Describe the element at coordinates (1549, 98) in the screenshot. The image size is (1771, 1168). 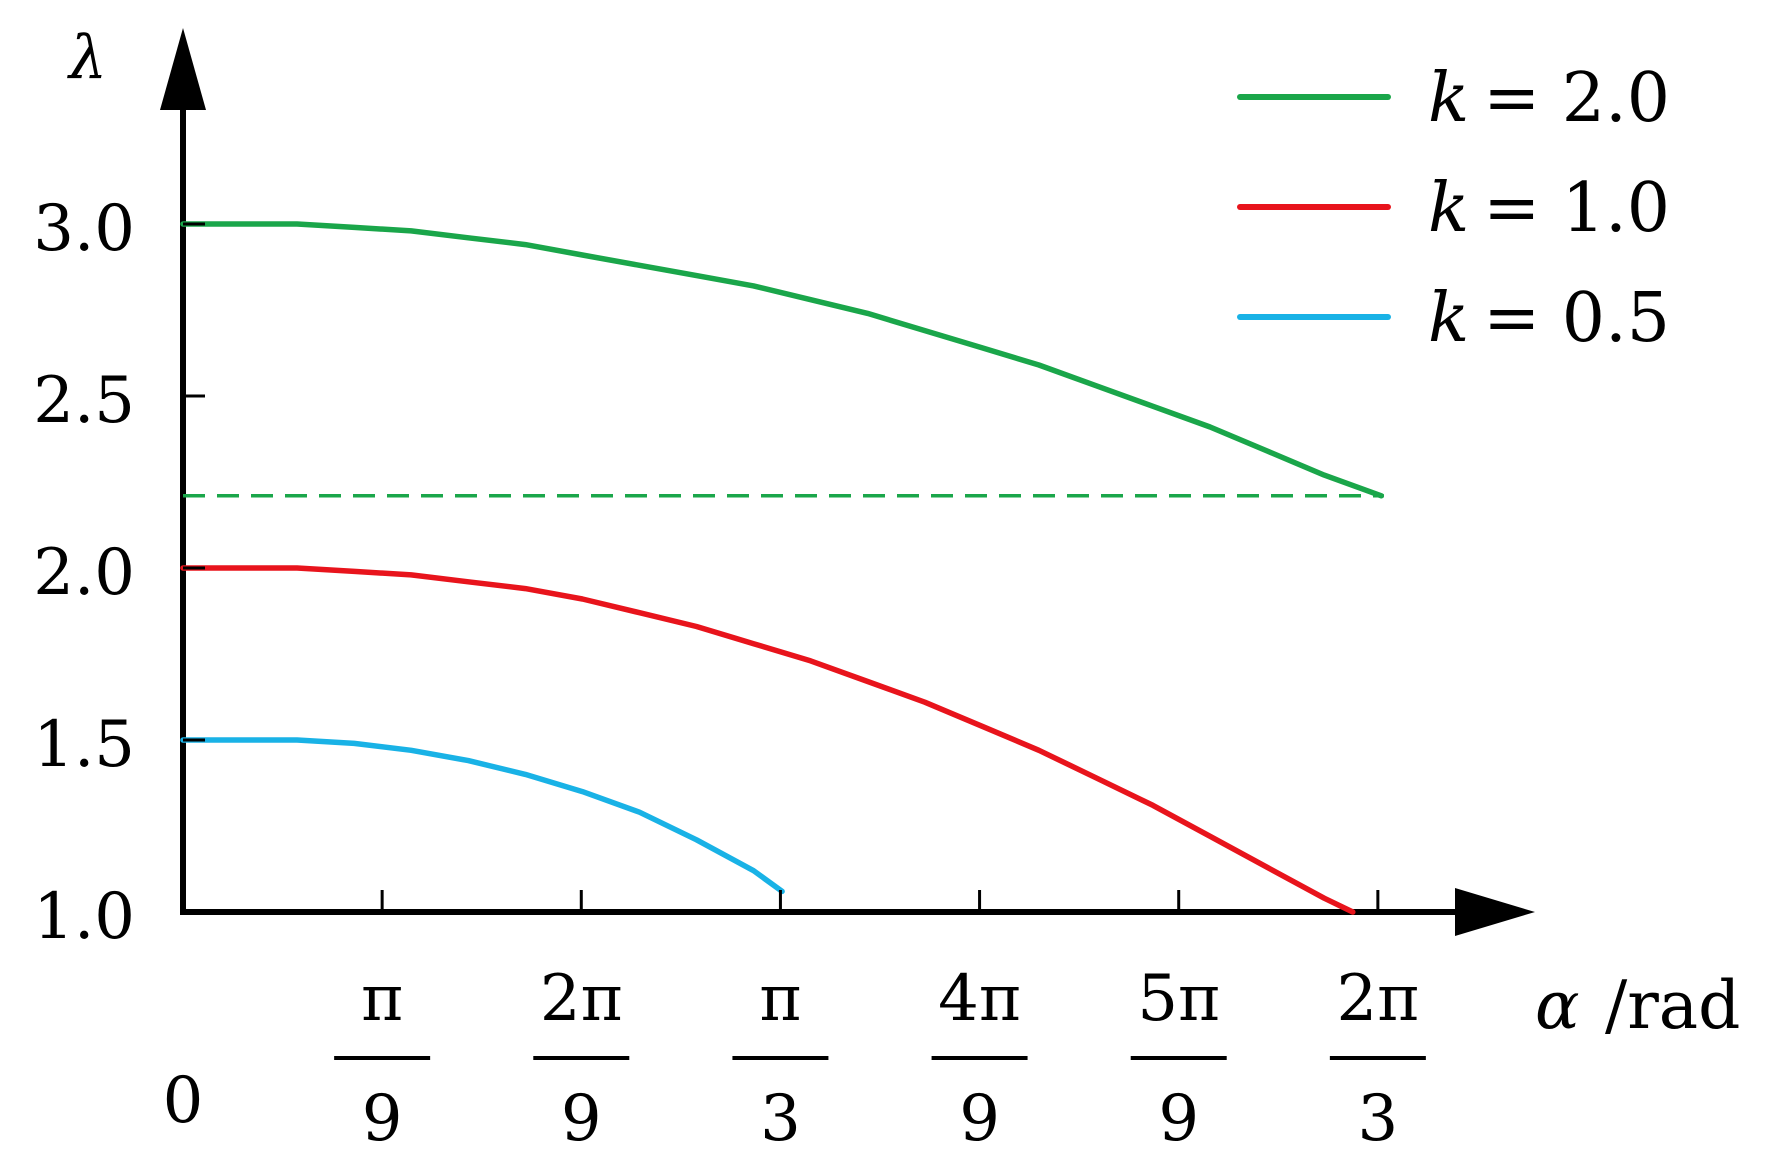
I see `legend-label-0: k = 2.0` at that location.